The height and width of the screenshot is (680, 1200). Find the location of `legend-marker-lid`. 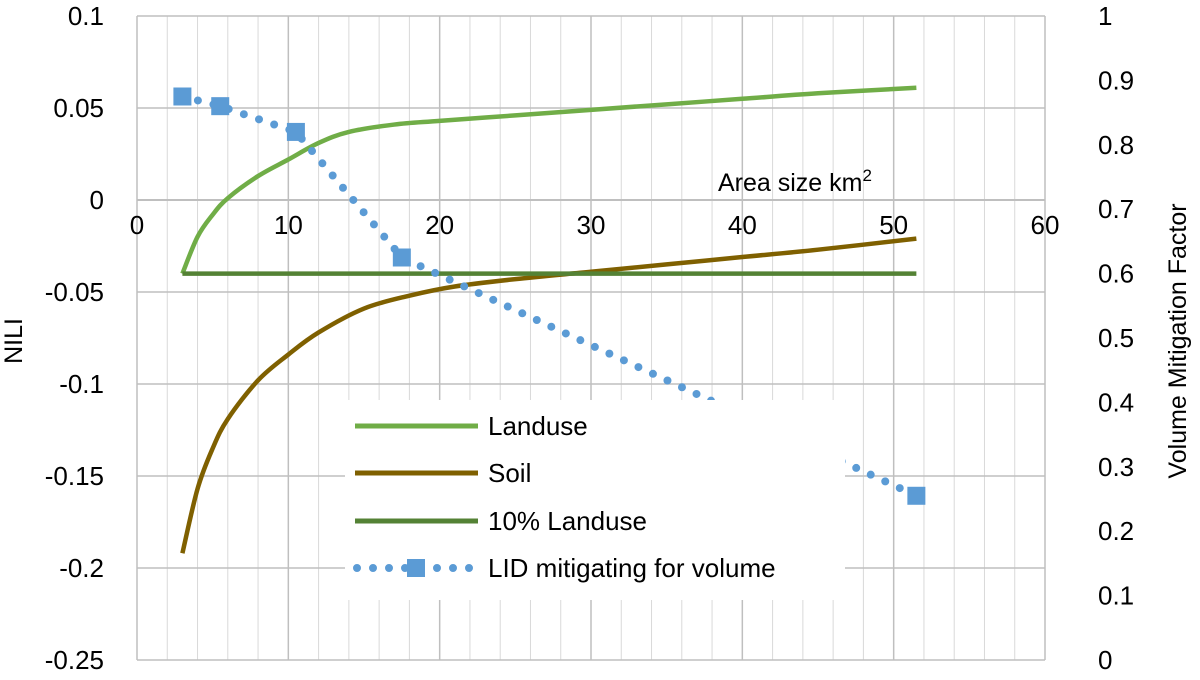

legend-marker-lid is located at coordinates (416, 568).